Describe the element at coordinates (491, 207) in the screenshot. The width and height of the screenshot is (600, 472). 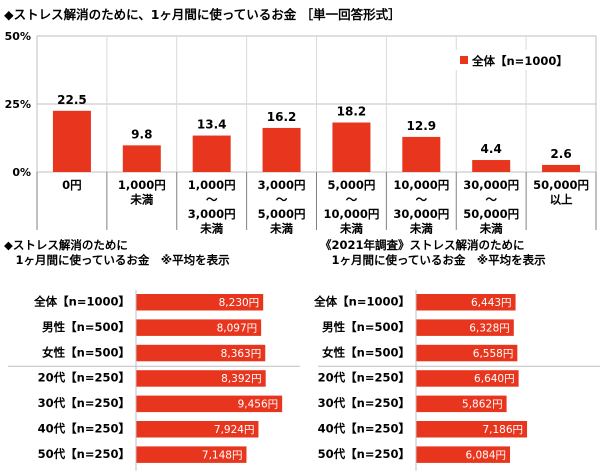
I see `x-tick-label: 30,000円～ 50,000円未満` at that location.